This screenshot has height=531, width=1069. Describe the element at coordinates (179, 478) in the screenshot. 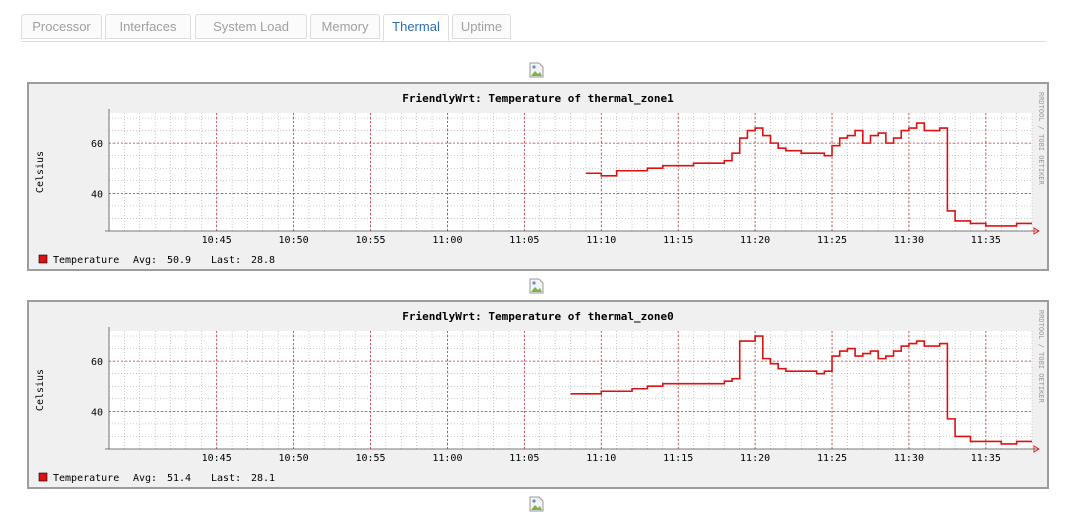

I see `legend-avg-value: 51.4` at that location.